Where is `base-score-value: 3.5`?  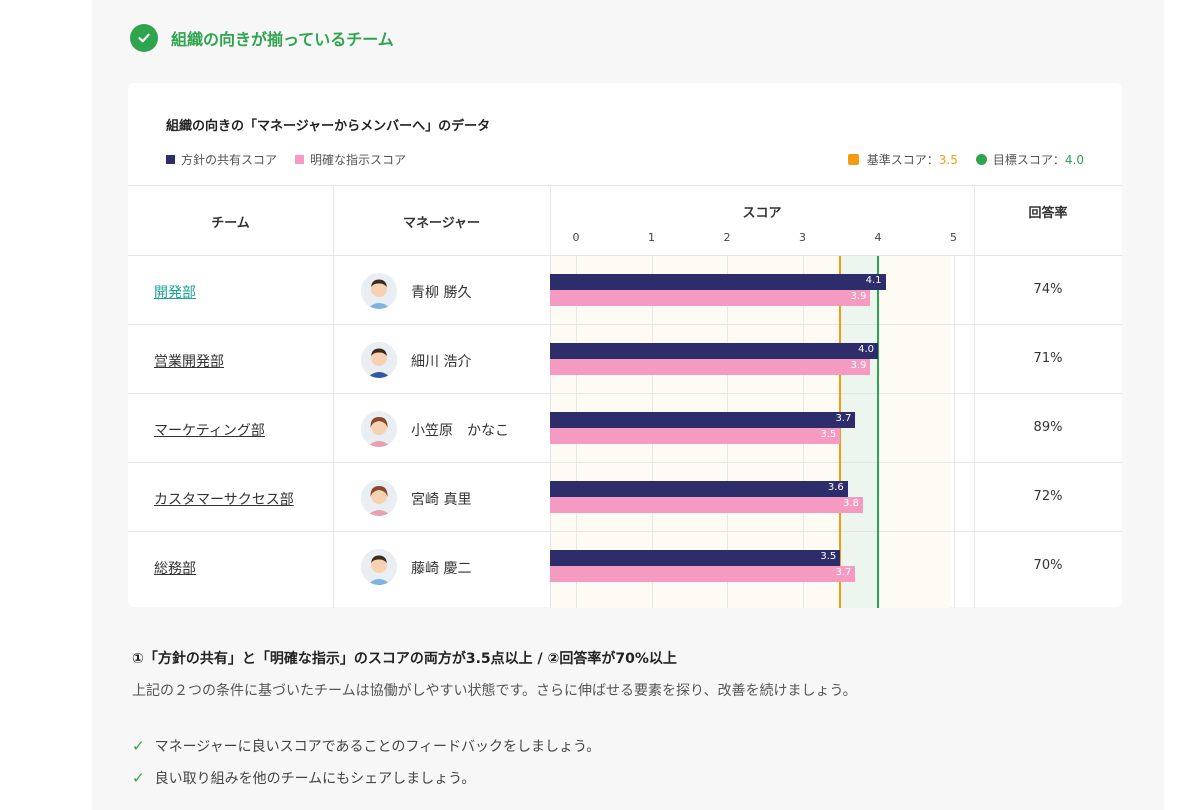
base-score-value: 3.5 is located at coordinates (948, 159).